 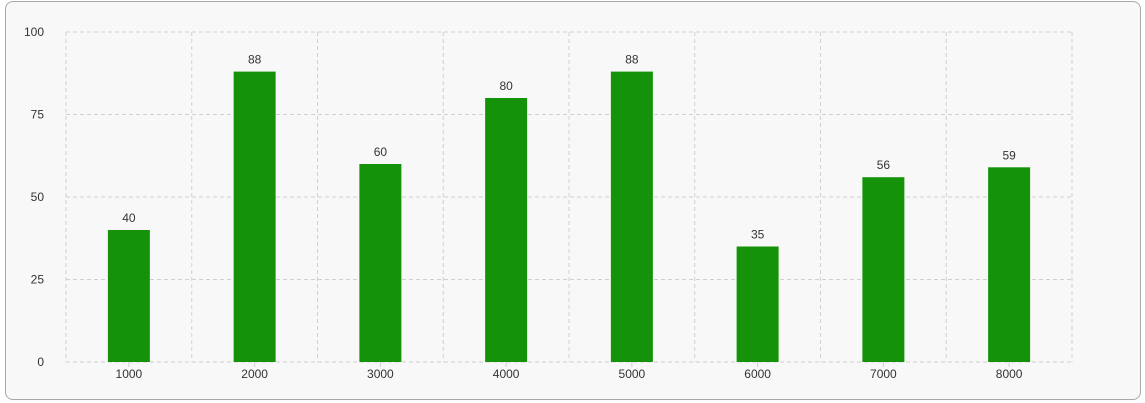 What do you see at coordinates (1009, 374) in the screenshot?
I see `x-tick-label: 8000` at bounding box center [1009, 374].